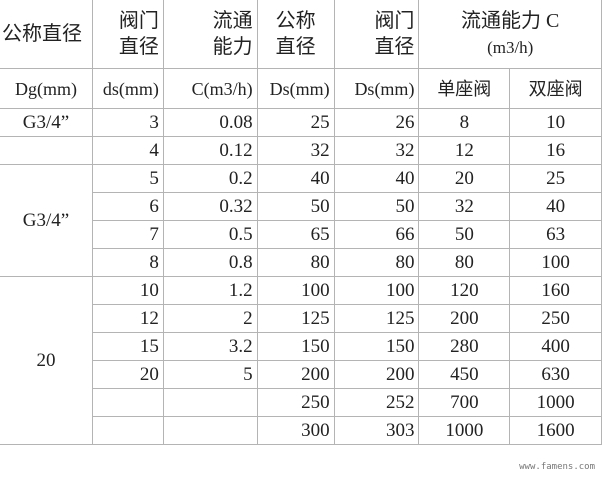  What do you see at coordinates (555, 346) in the screenshot?
I see `table-cell: 400` at bounding box center [555, 346].